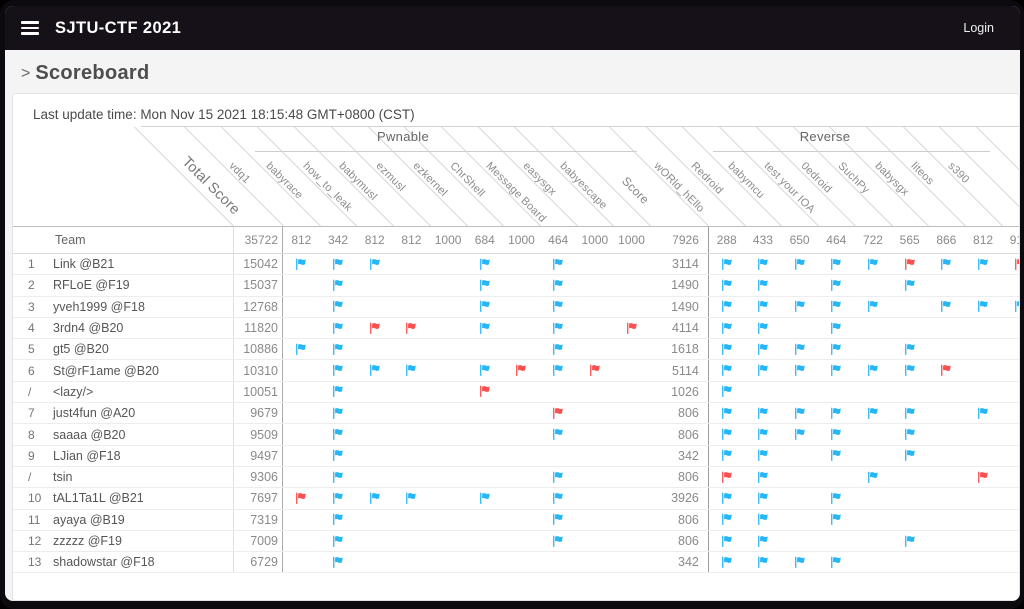 The image size is (1024, 609). Describe the element at coordinates (87, 541) in the screenshot. I see `team-name: zzzzz @F19` at that location.